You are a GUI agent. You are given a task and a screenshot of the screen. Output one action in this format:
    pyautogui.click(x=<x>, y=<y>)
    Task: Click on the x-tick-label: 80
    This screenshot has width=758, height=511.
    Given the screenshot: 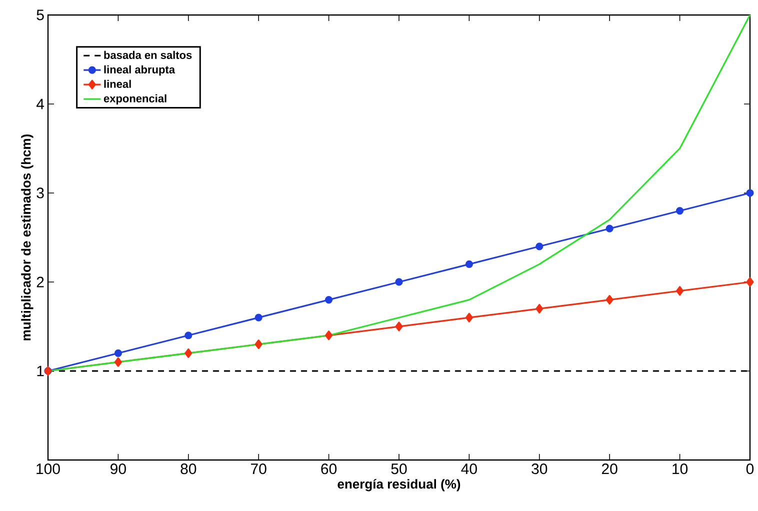 What is the action you would take?
    pyautogui.click(x=188, y=469)
    